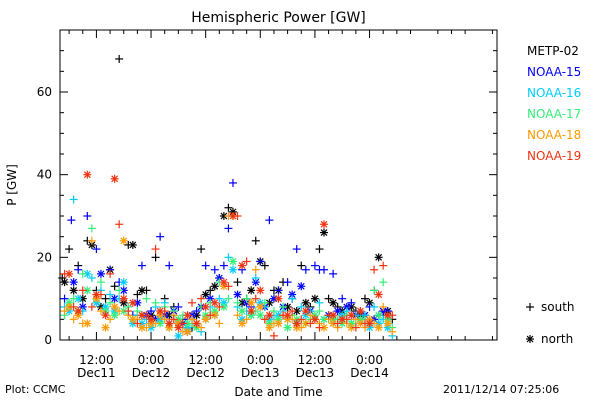 Image resolution: width=600 pixels, height=405 pixels. What do you see at coordinates (554, 156) in the screenshot?
I see `legend-entry: NOAA-19` at bounding box center [554, 156].